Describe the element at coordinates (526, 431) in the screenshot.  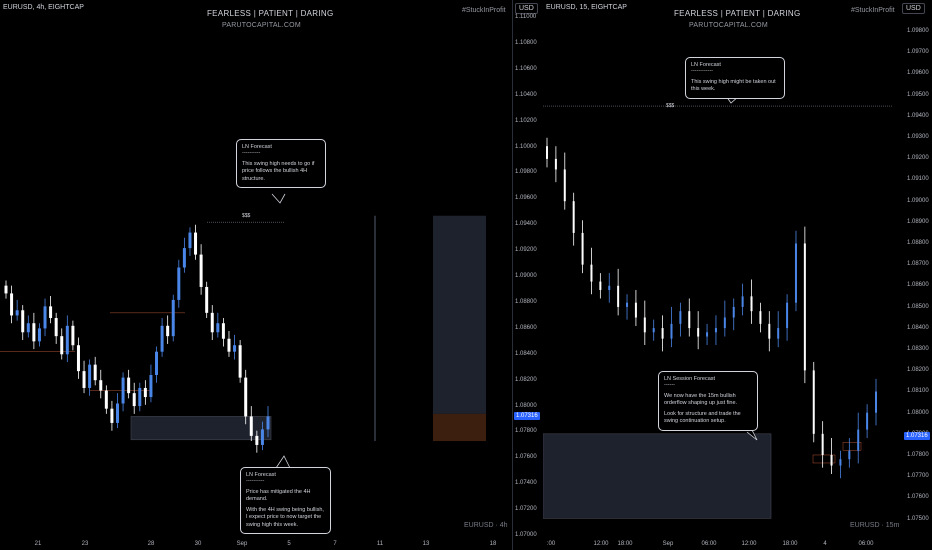
I see `center-y-tick: 1.07800` at that location.